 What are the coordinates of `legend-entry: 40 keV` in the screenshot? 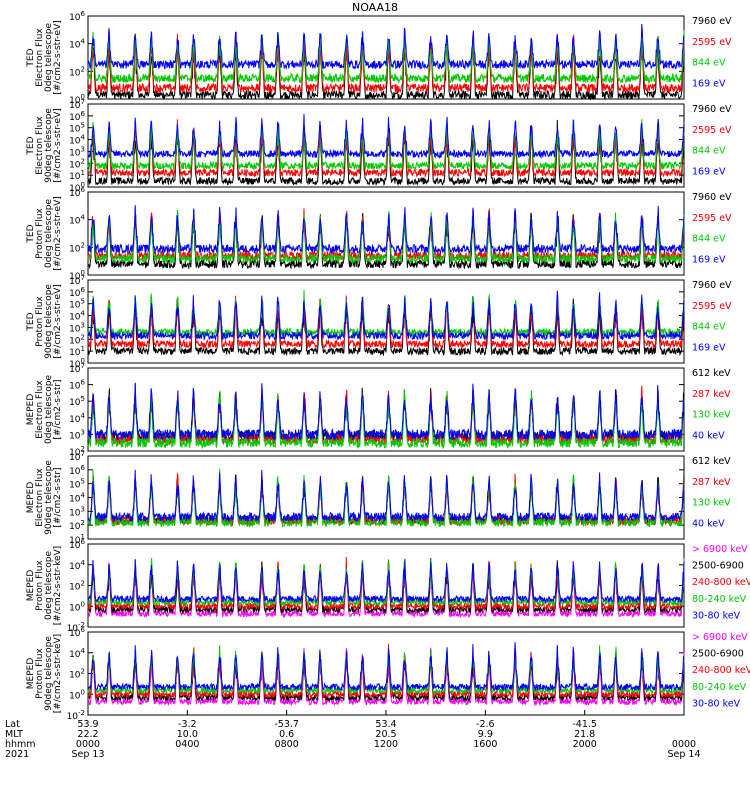 It's located at (708, 523).